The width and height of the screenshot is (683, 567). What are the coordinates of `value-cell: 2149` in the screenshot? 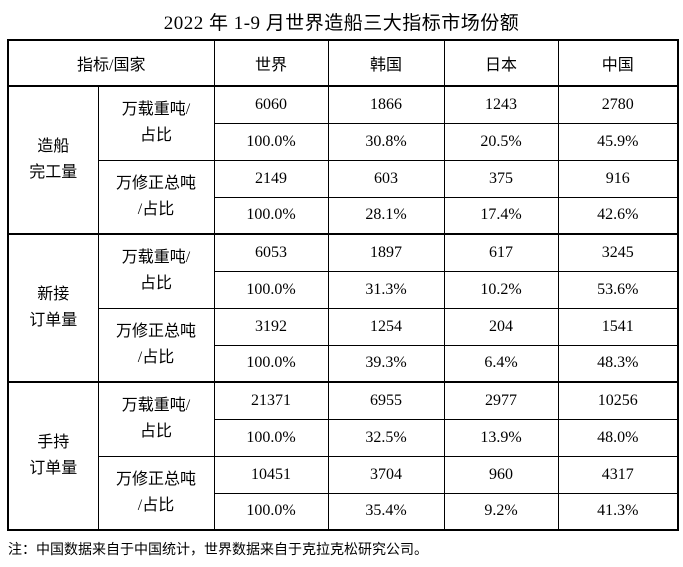 It's located at (271, 178).